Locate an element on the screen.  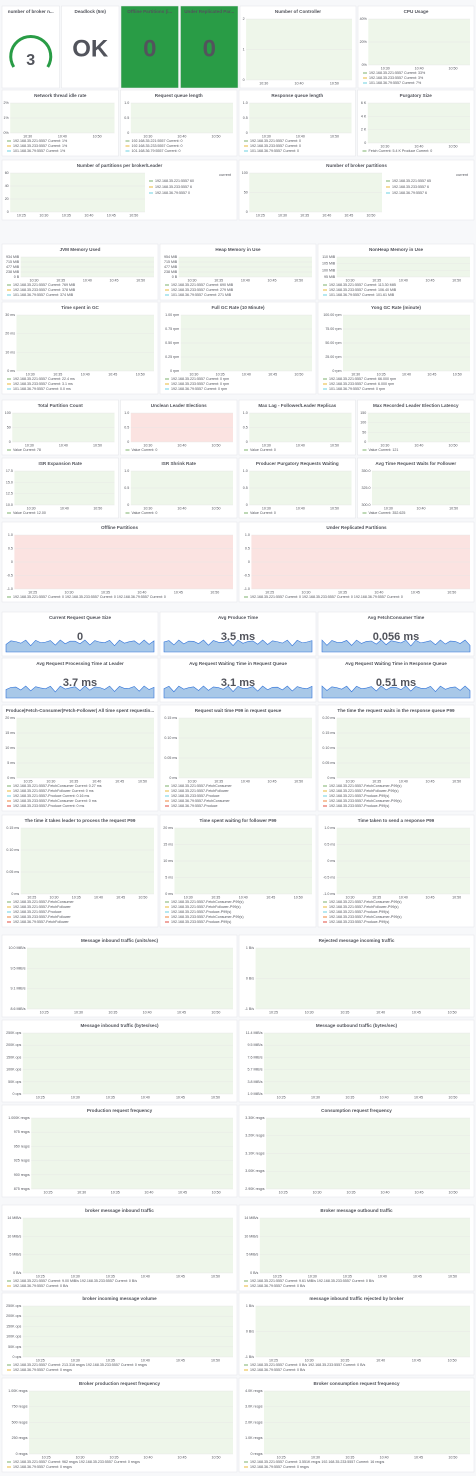
y-tick-label: 3.0K reqps is located at coordinates (254, 1407).